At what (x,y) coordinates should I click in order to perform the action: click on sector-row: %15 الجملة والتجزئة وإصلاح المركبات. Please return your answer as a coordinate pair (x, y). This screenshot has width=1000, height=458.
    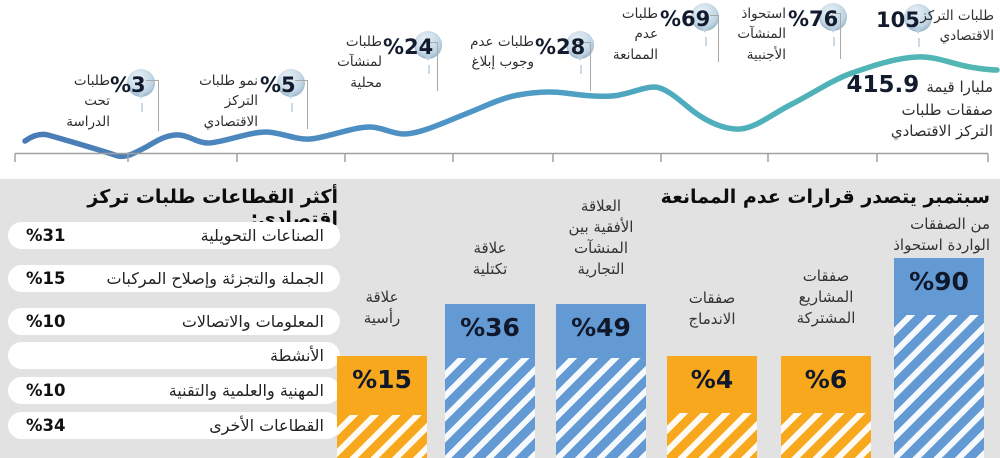
    Looking at the image, I should click on (174, 278).